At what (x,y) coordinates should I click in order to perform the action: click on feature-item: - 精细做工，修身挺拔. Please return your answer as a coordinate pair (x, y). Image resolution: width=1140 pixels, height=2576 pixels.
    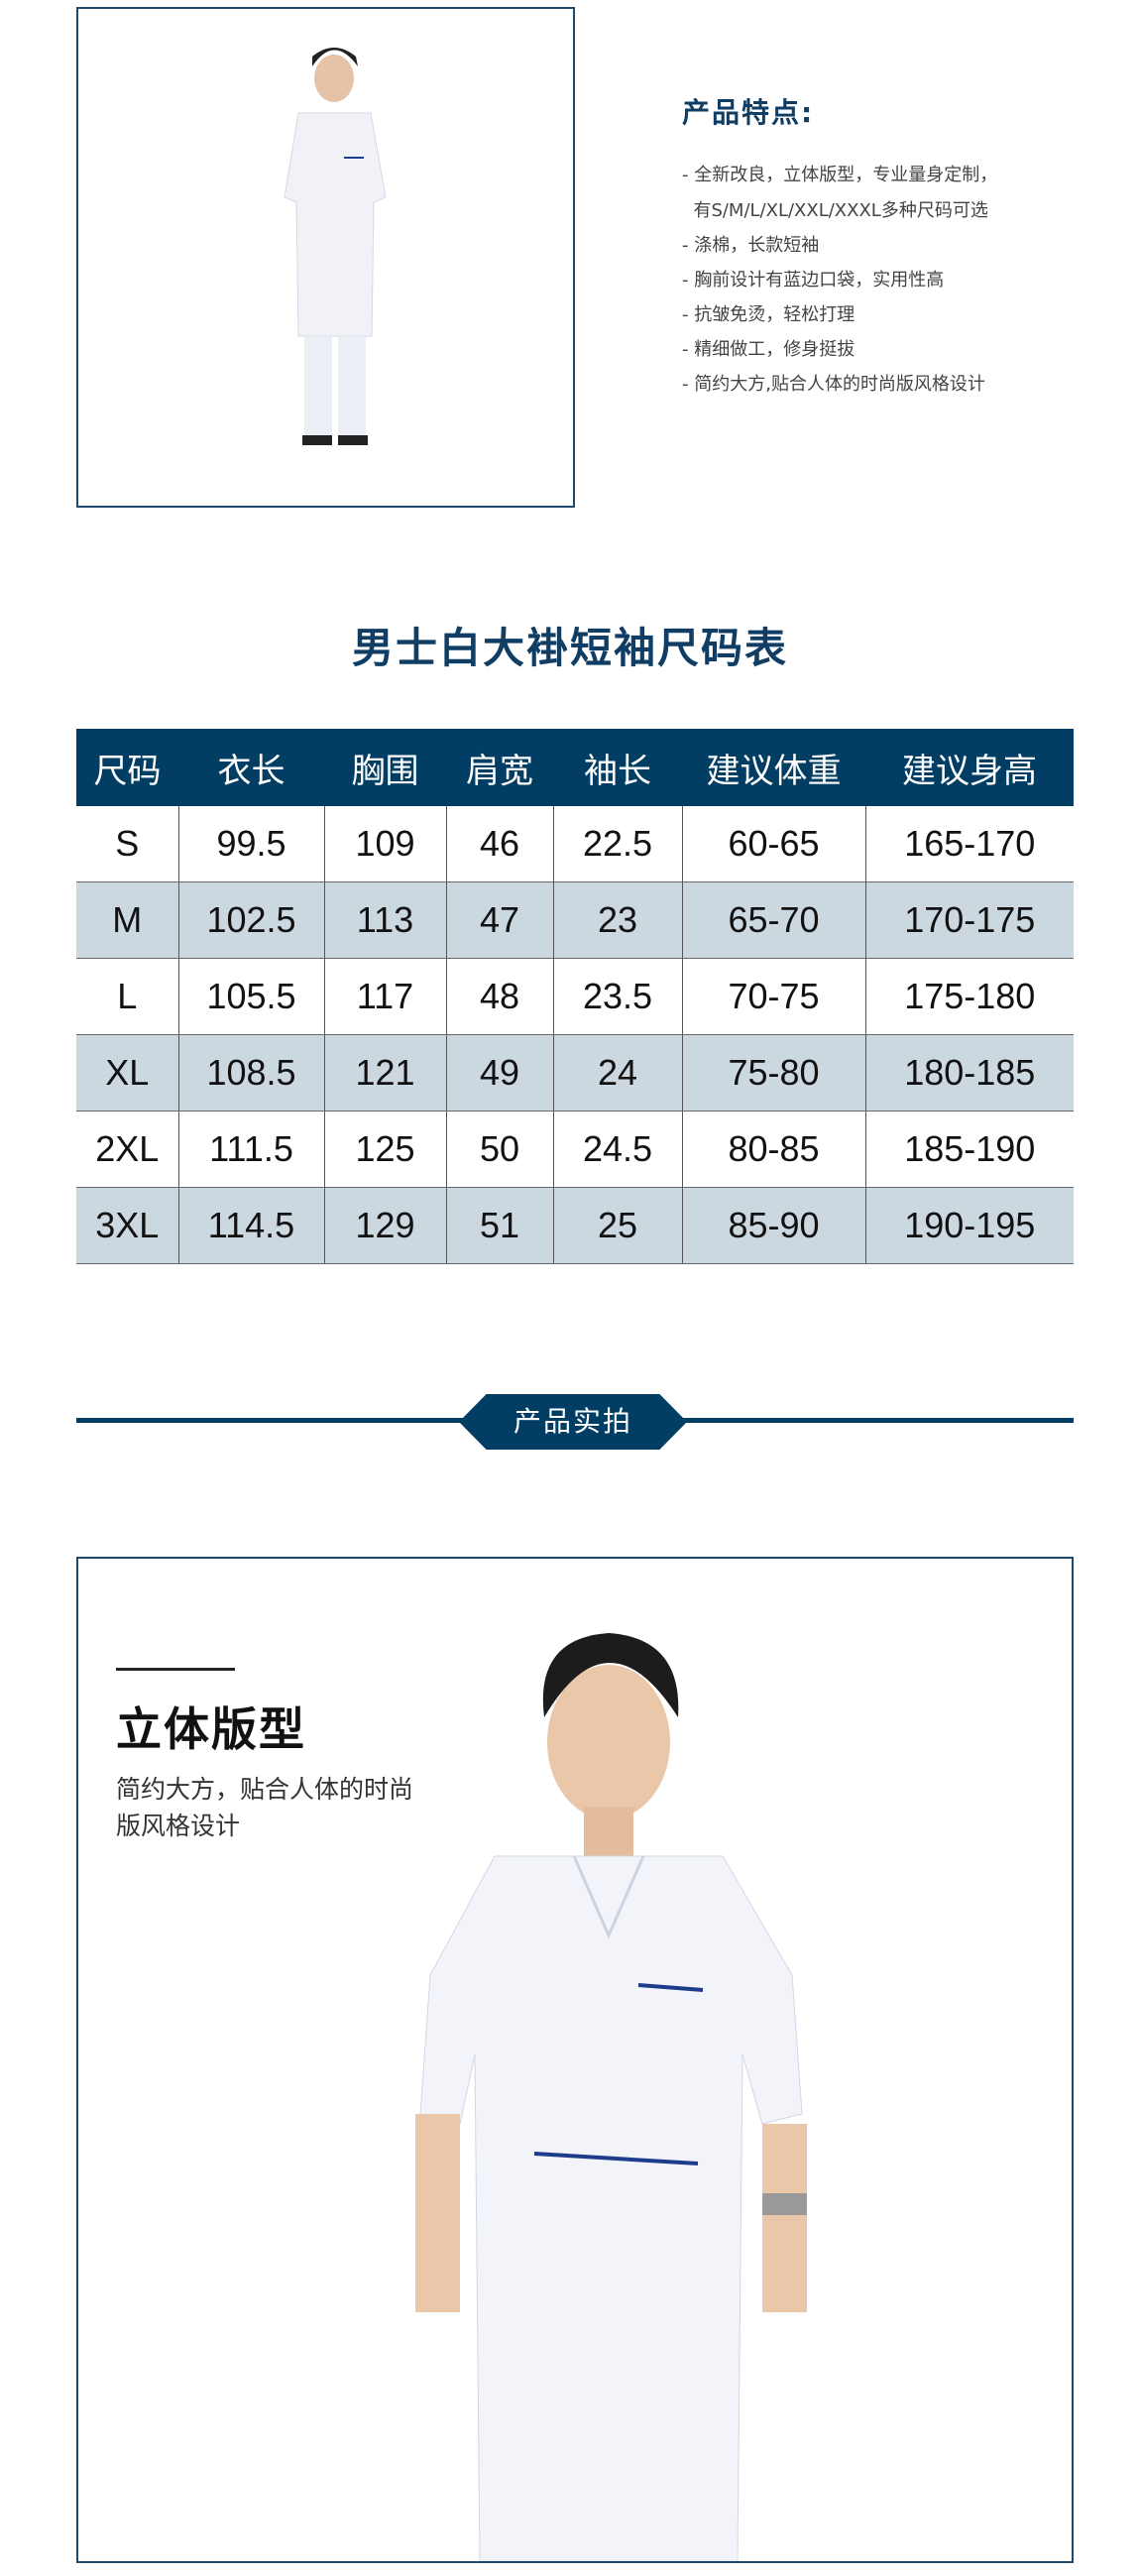
    Looking at the image, I should click on (768, 350).